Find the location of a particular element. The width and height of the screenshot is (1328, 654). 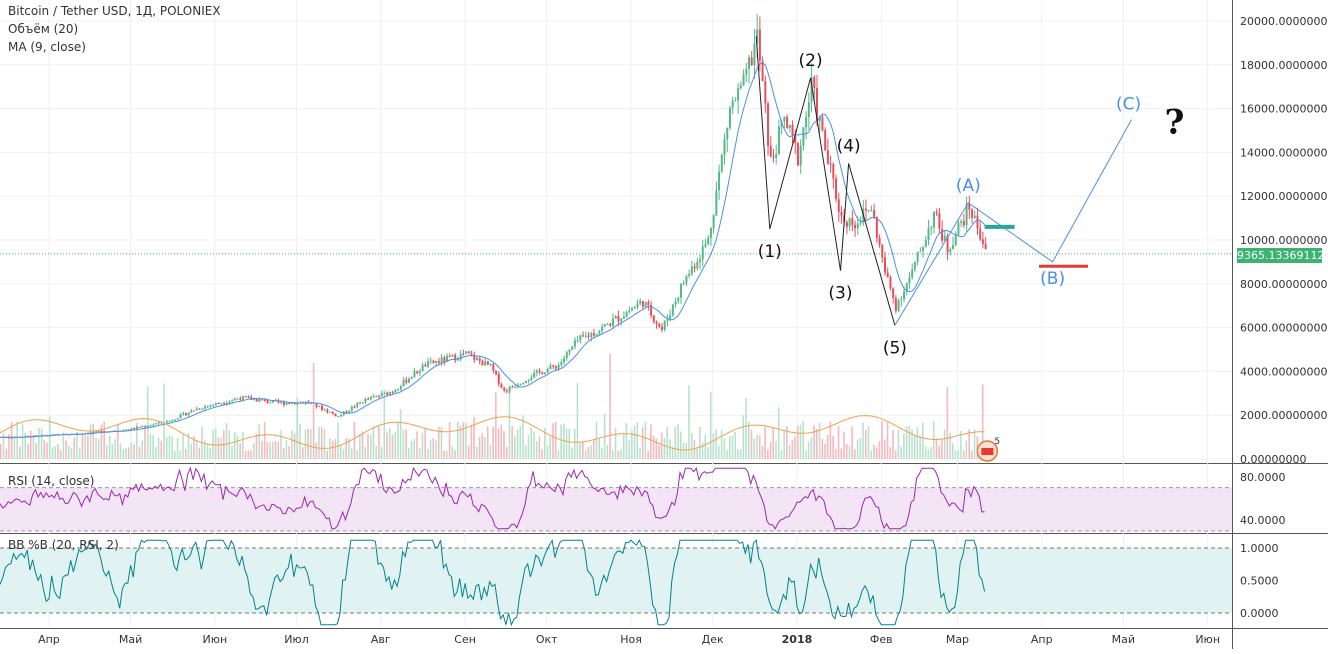

time-axis-tick: Фев is located at coordinates (881, 639).